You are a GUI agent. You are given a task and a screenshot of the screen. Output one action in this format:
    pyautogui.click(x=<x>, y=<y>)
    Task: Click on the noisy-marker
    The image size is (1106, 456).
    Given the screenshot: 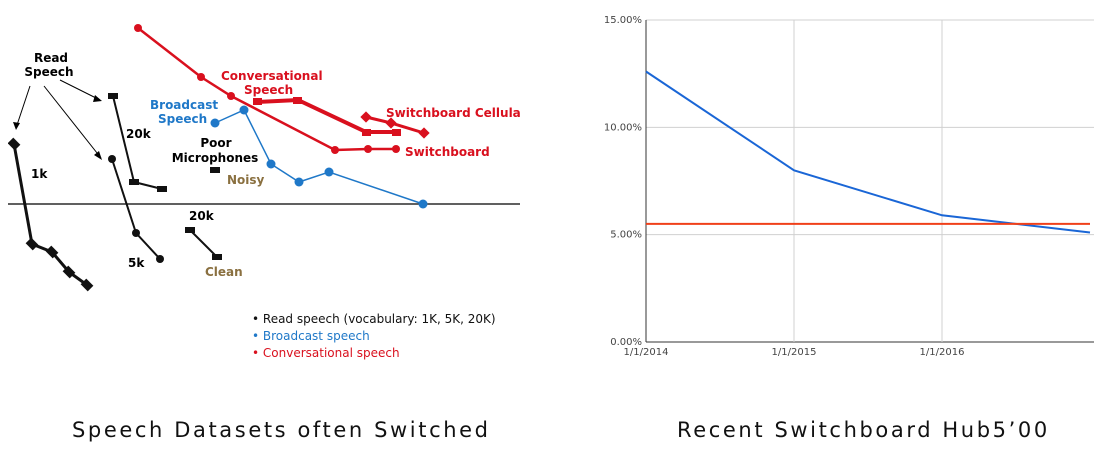 What is the action you would take?
    pyautogui.click(x=215, y=170)
    